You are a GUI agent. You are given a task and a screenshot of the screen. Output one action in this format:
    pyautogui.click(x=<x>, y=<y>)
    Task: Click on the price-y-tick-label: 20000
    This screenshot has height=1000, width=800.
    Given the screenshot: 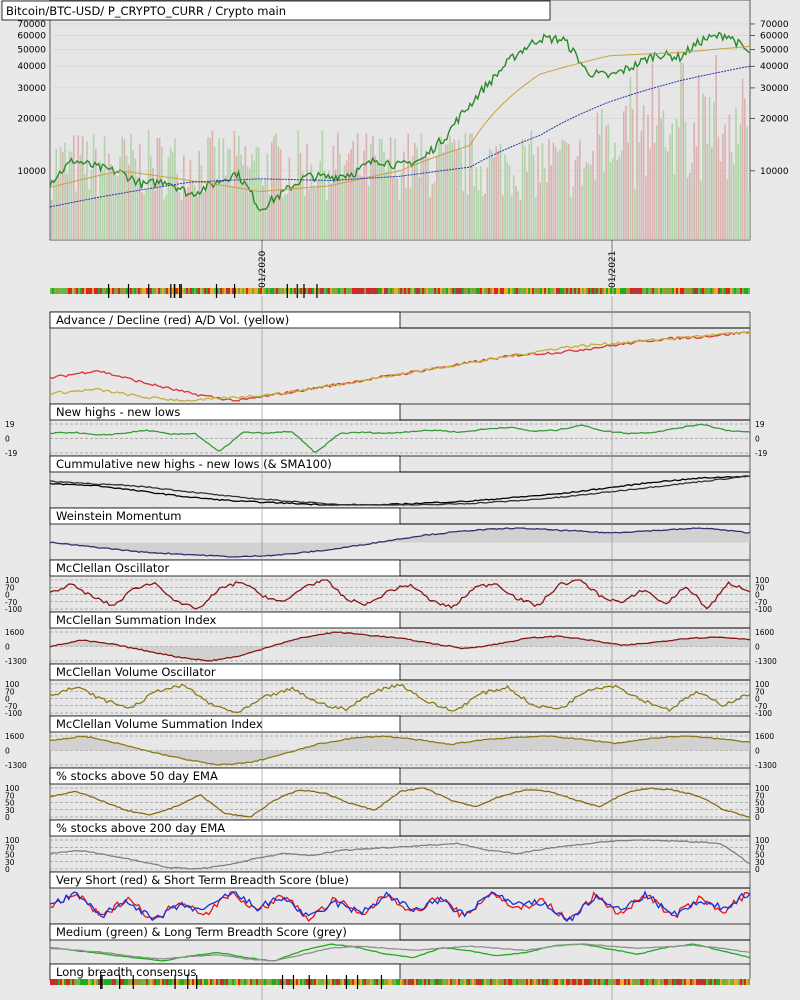 What is the action you would take?
    pyautogui.click(x=774, y=120)
    